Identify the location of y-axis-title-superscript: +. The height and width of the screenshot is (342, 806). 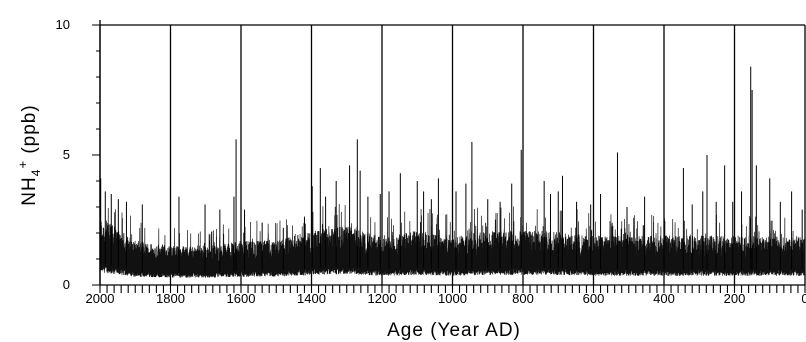
(22, 164).